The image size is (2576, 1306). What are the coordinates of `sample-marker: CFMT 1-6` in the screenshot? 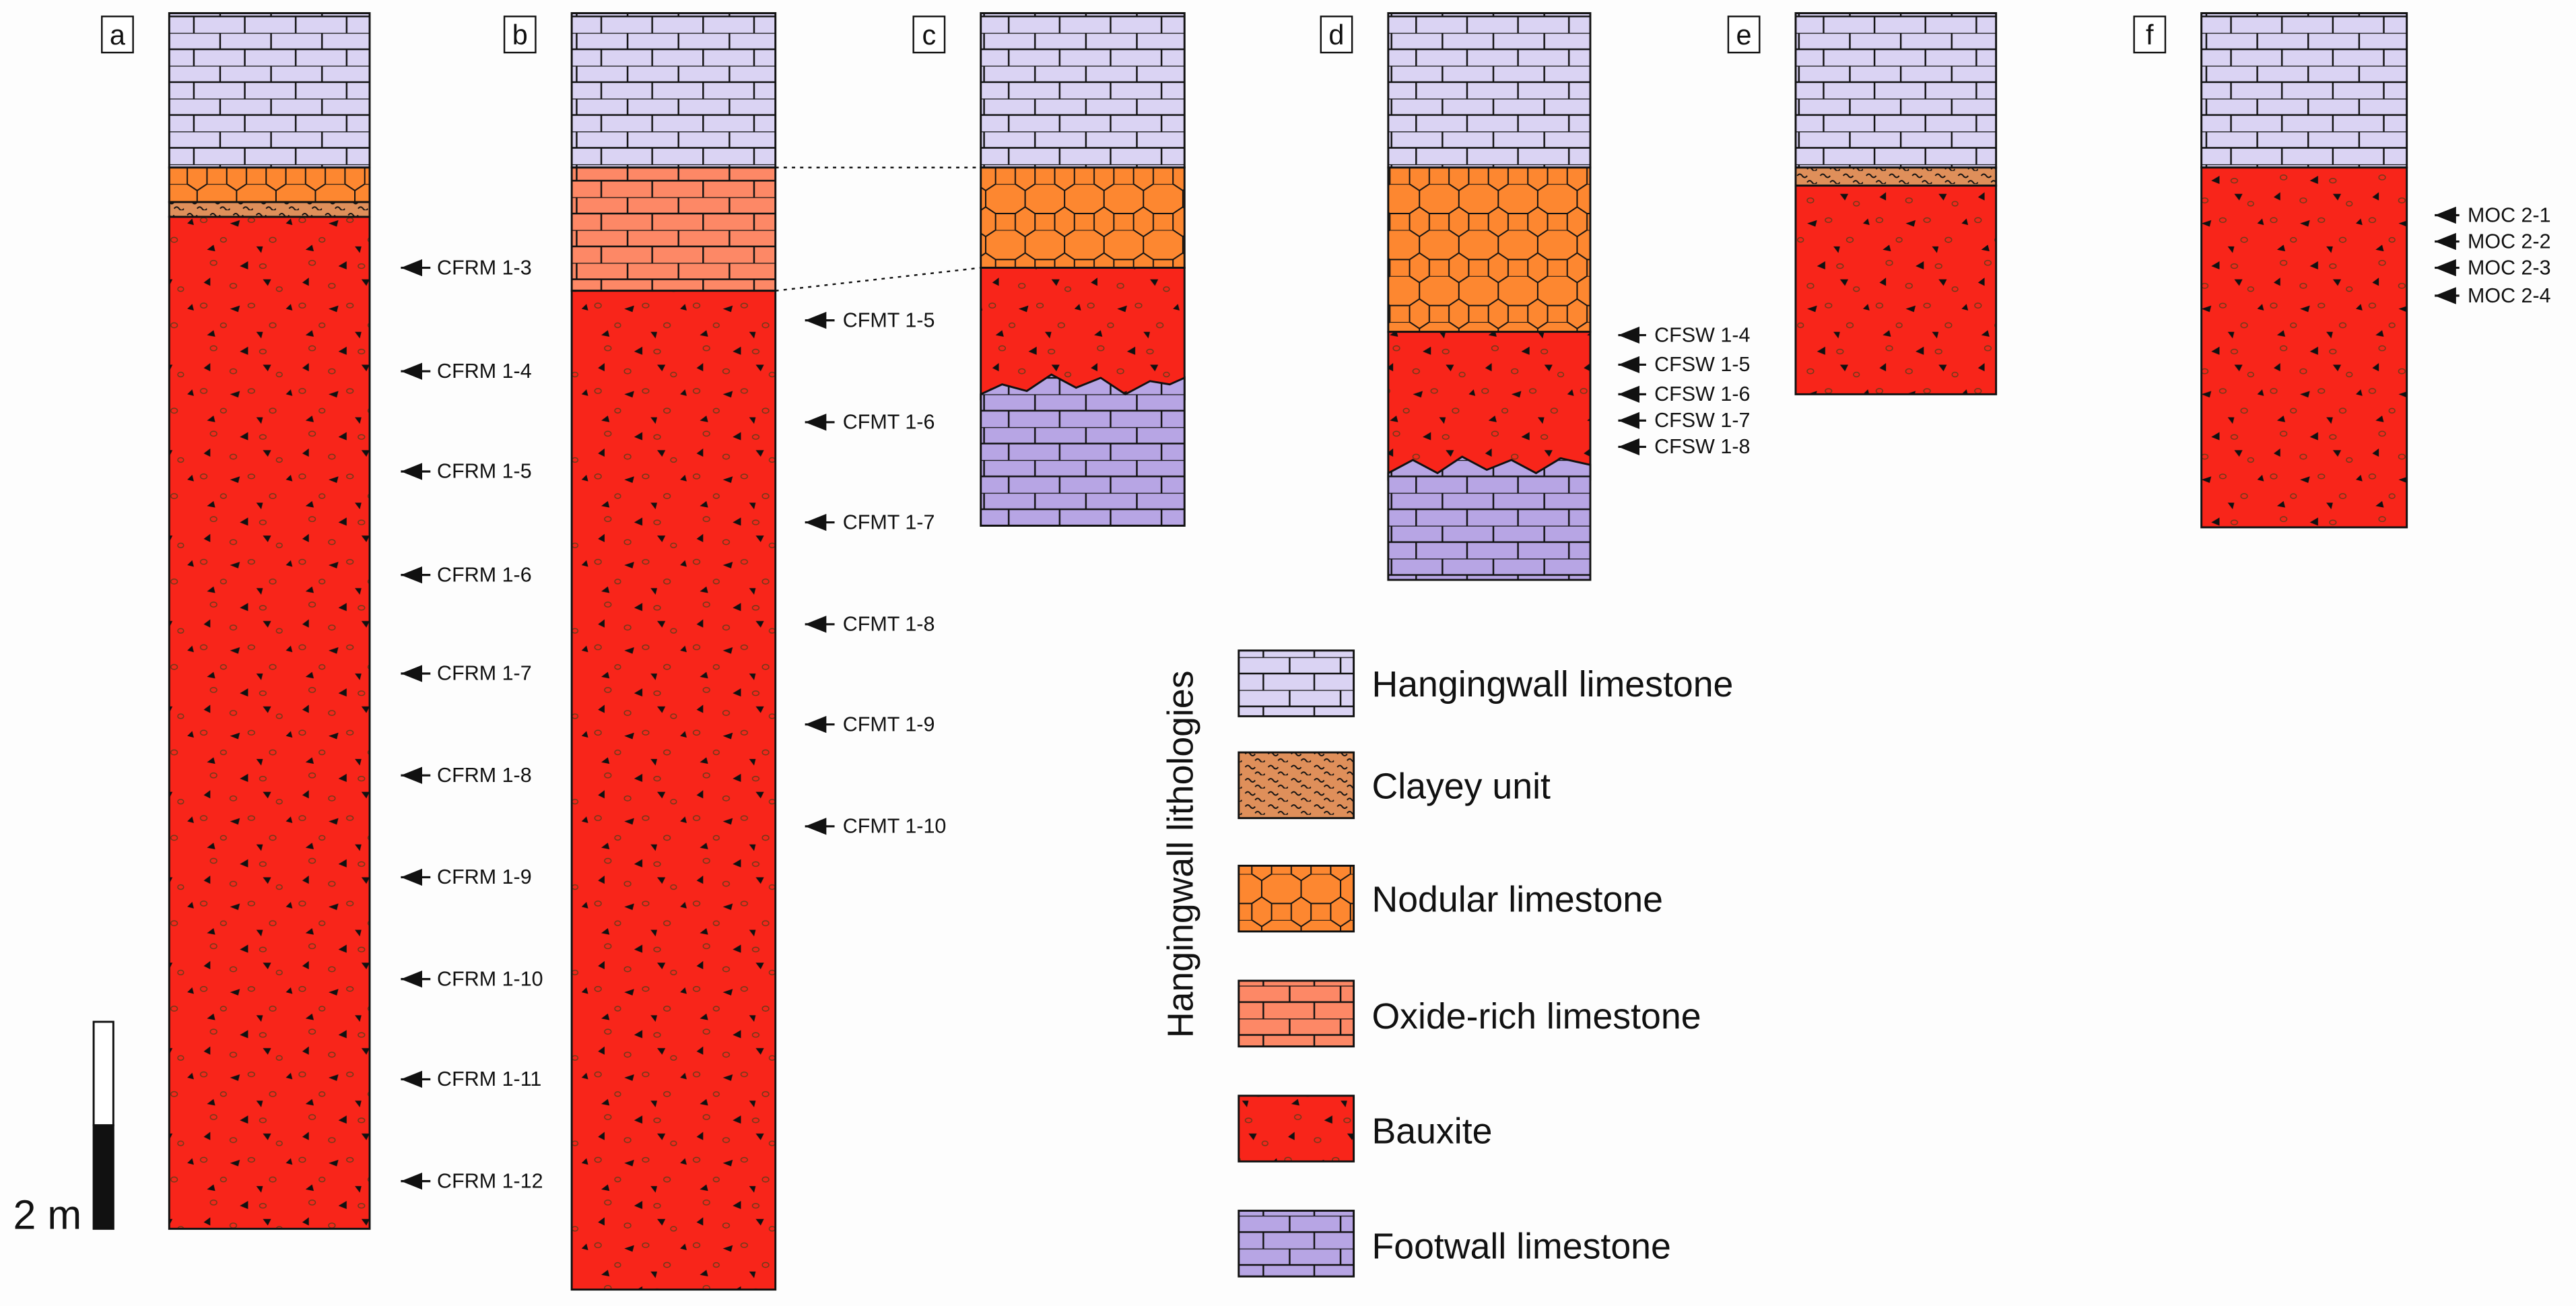 It's located at (870, 422).